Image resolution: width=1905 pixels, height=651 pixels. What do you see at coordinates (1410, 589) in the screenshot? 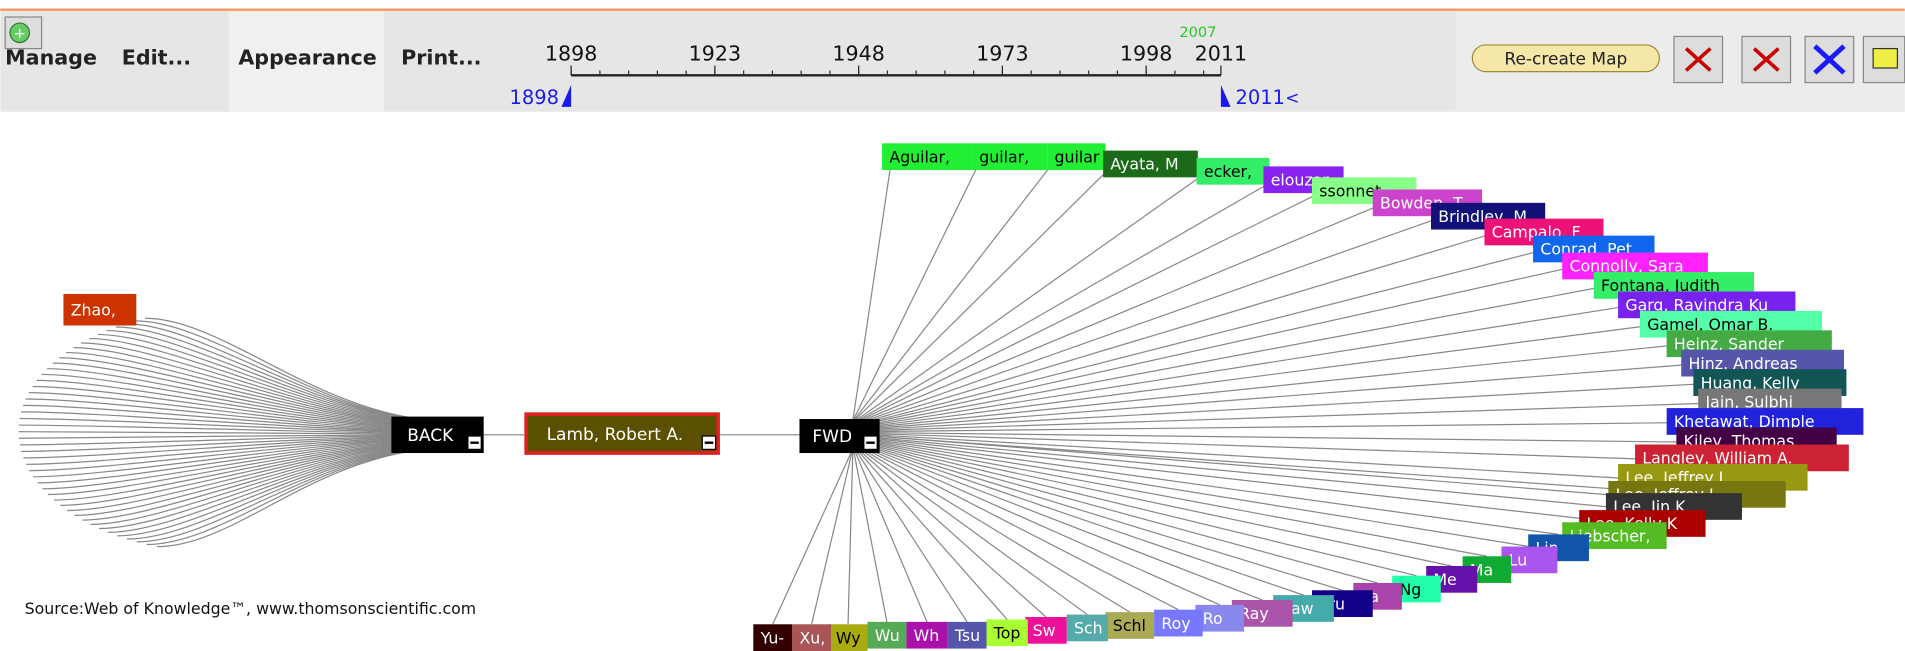
I see `node-label: Ng` at bounding box center [1410, 589].